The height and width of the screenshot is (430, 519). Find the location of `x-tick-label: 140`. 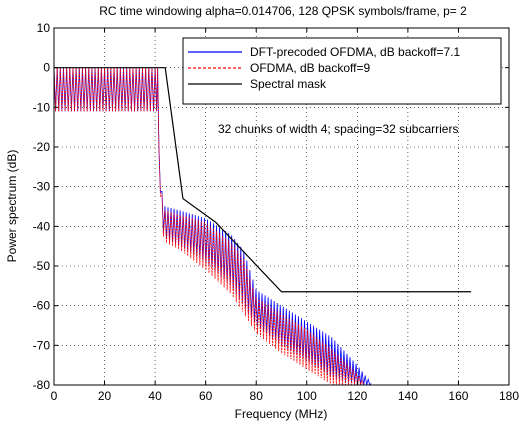

x-tick-label: 140 is located at coordinates (408, 396).